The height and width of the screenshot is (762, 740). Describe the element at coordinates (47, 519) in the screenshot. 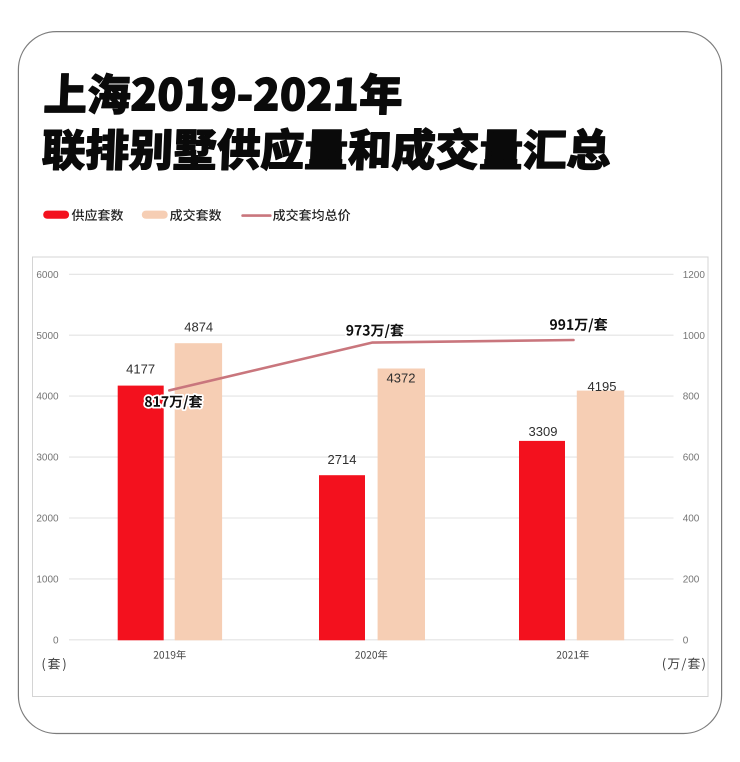

I see `svg-text: 2000` at that location.